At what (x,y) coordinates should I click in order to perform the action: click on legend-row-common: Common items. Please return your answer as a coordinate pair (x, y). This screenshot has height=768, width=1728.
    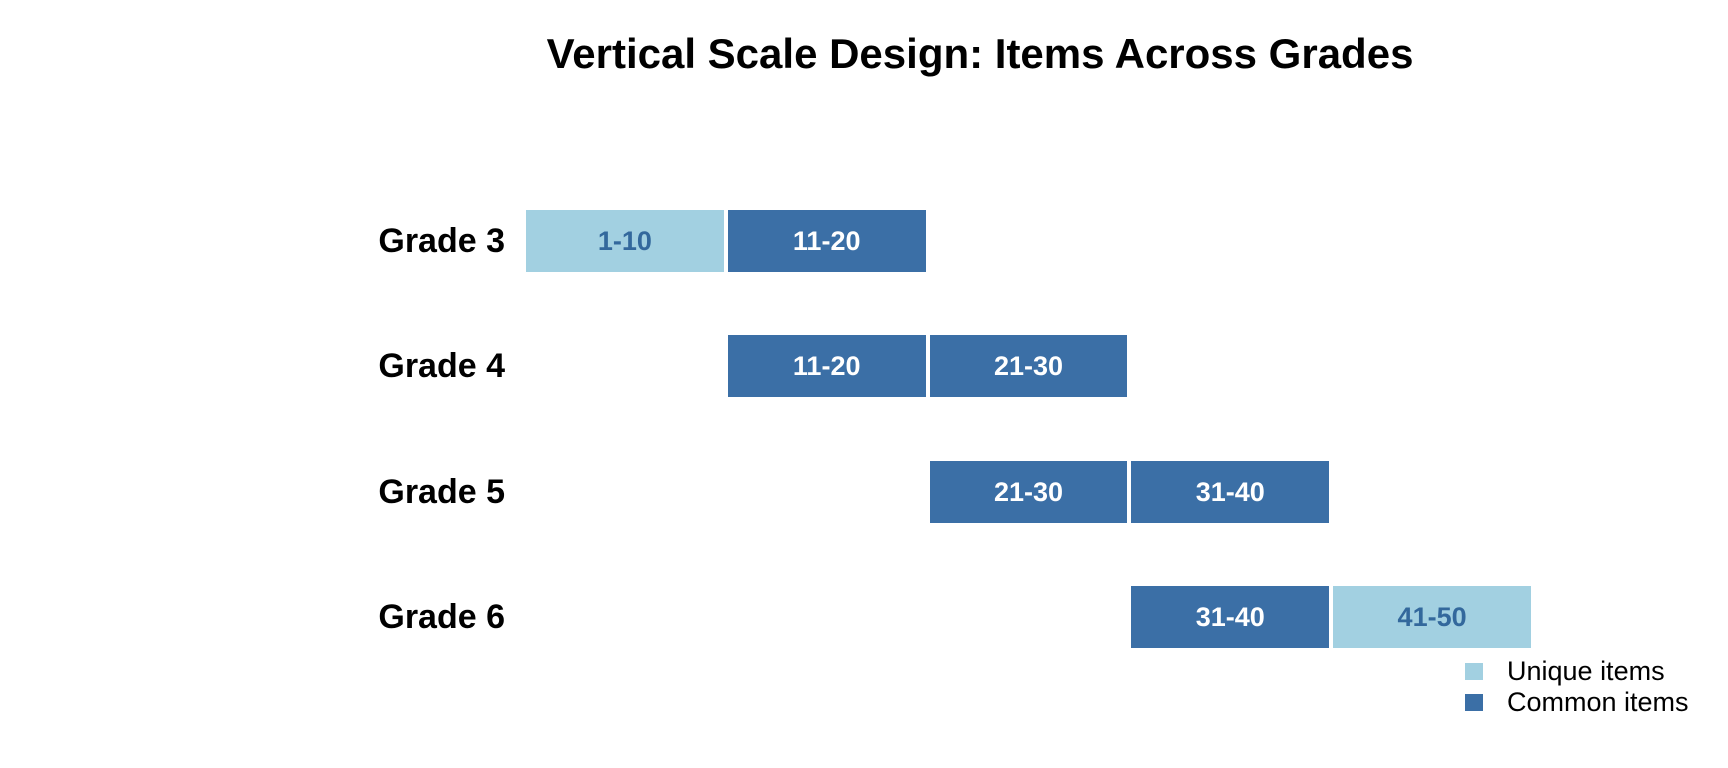
    Looking at the image, I should click on (1577, 702).